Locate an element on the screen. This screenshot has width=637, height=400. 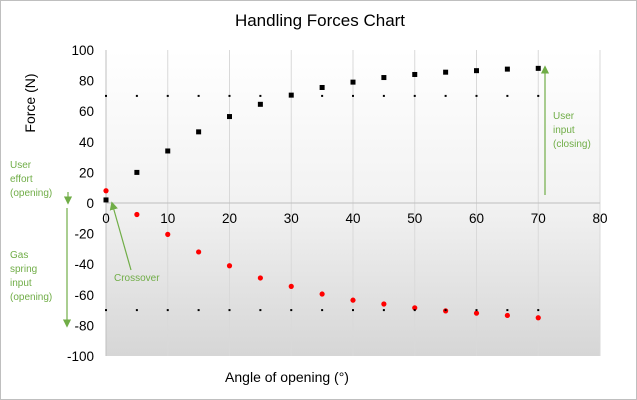
y-tick-label: -80 is located at coordinates (84, 325).